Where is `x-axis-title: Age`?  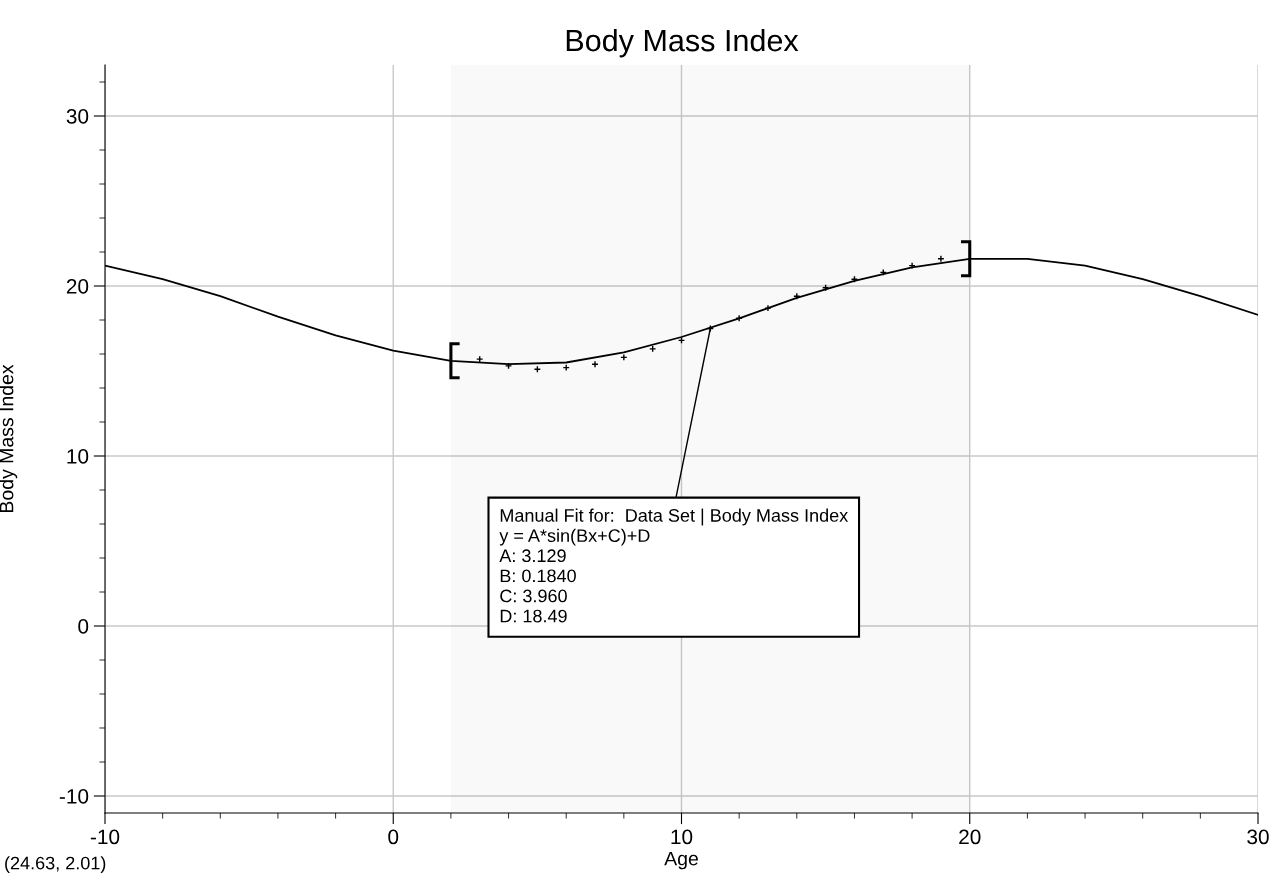 x-axis-title: Age is located at coordinates (681, 860).